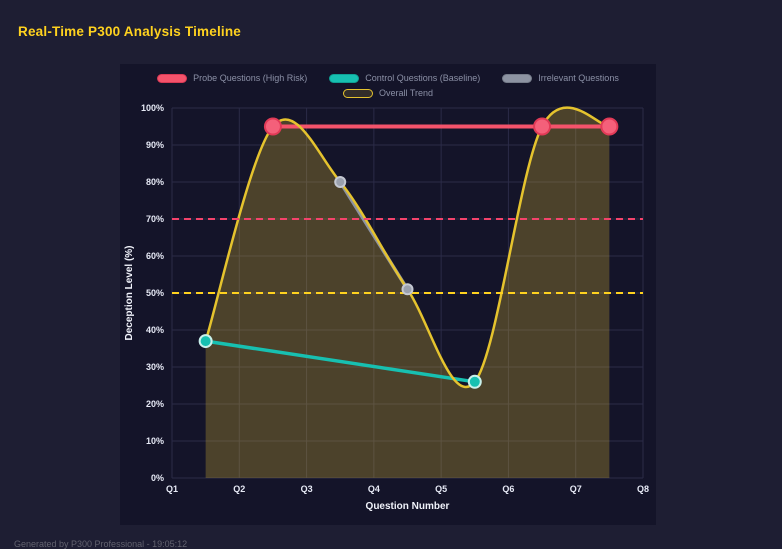 This screenshot has height=549, width=782. I want to click on y-tick-label: 80%, so click(155, 182).